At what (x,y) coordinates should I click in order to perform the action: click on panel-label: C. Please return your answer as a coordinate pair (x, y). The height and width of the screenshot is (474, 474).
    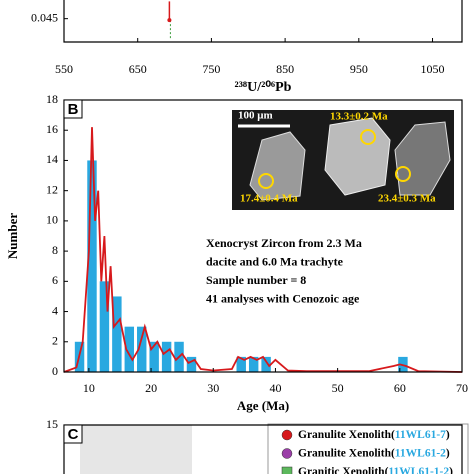
    Looking at the image, I should click on (73, 434).